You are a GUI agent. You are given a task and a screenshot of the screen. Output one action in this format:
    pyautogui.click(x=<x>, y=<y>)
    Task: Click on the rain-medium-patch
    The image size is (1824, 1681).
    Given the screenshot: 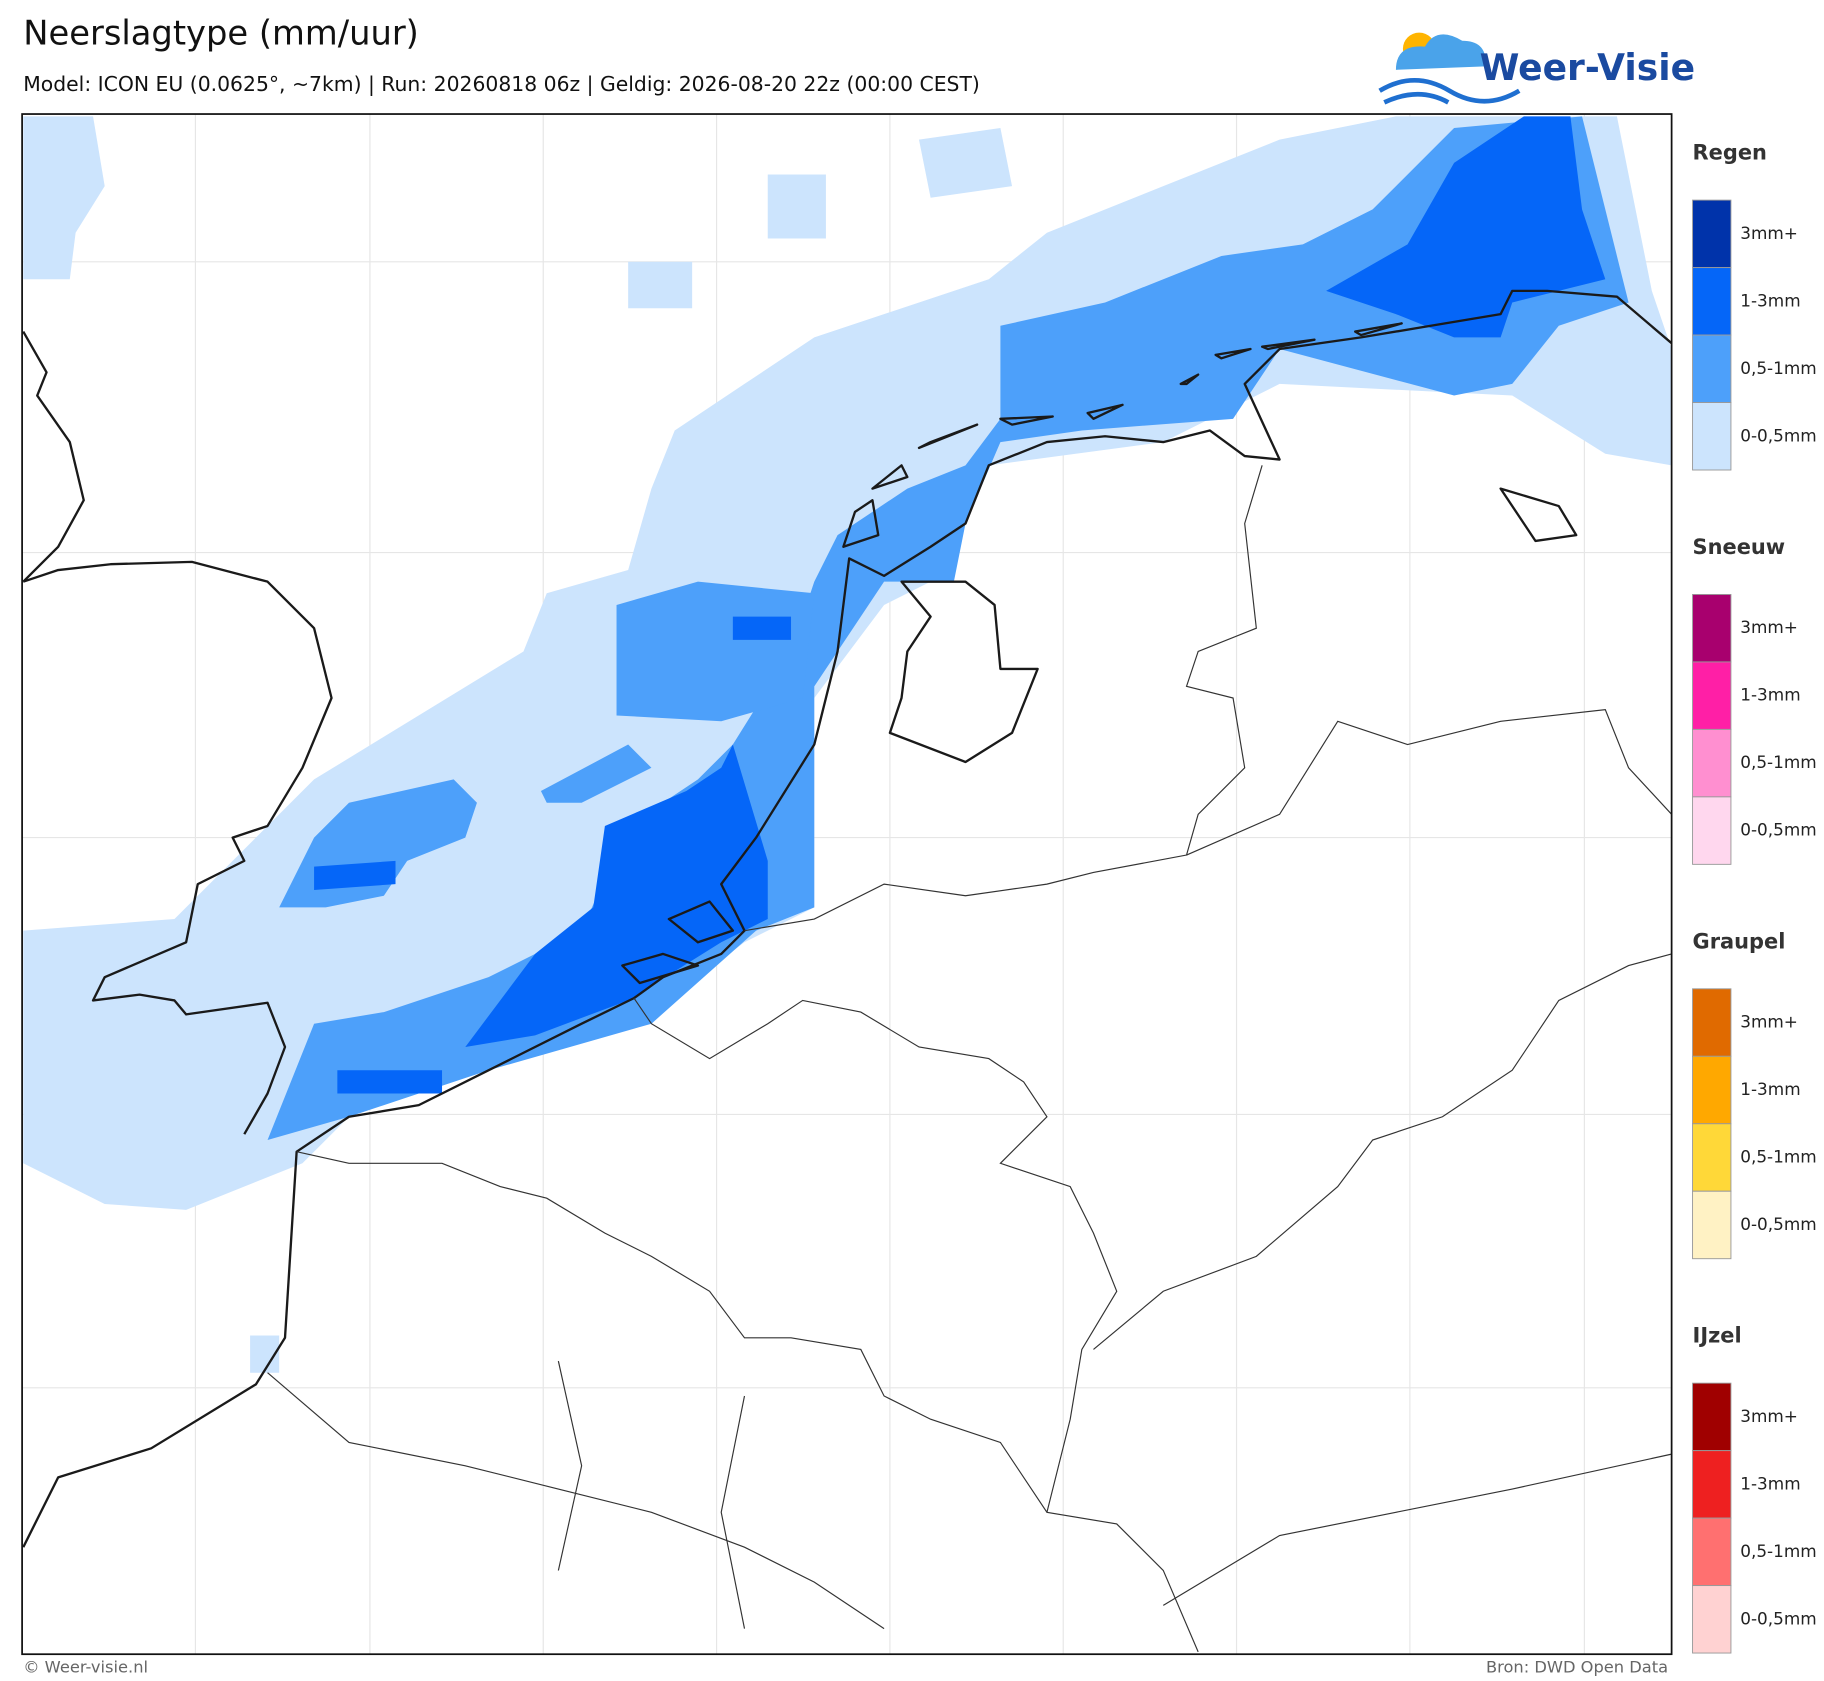 What is the action you would take?
    pyautogui.click(x=547, y=744)
    